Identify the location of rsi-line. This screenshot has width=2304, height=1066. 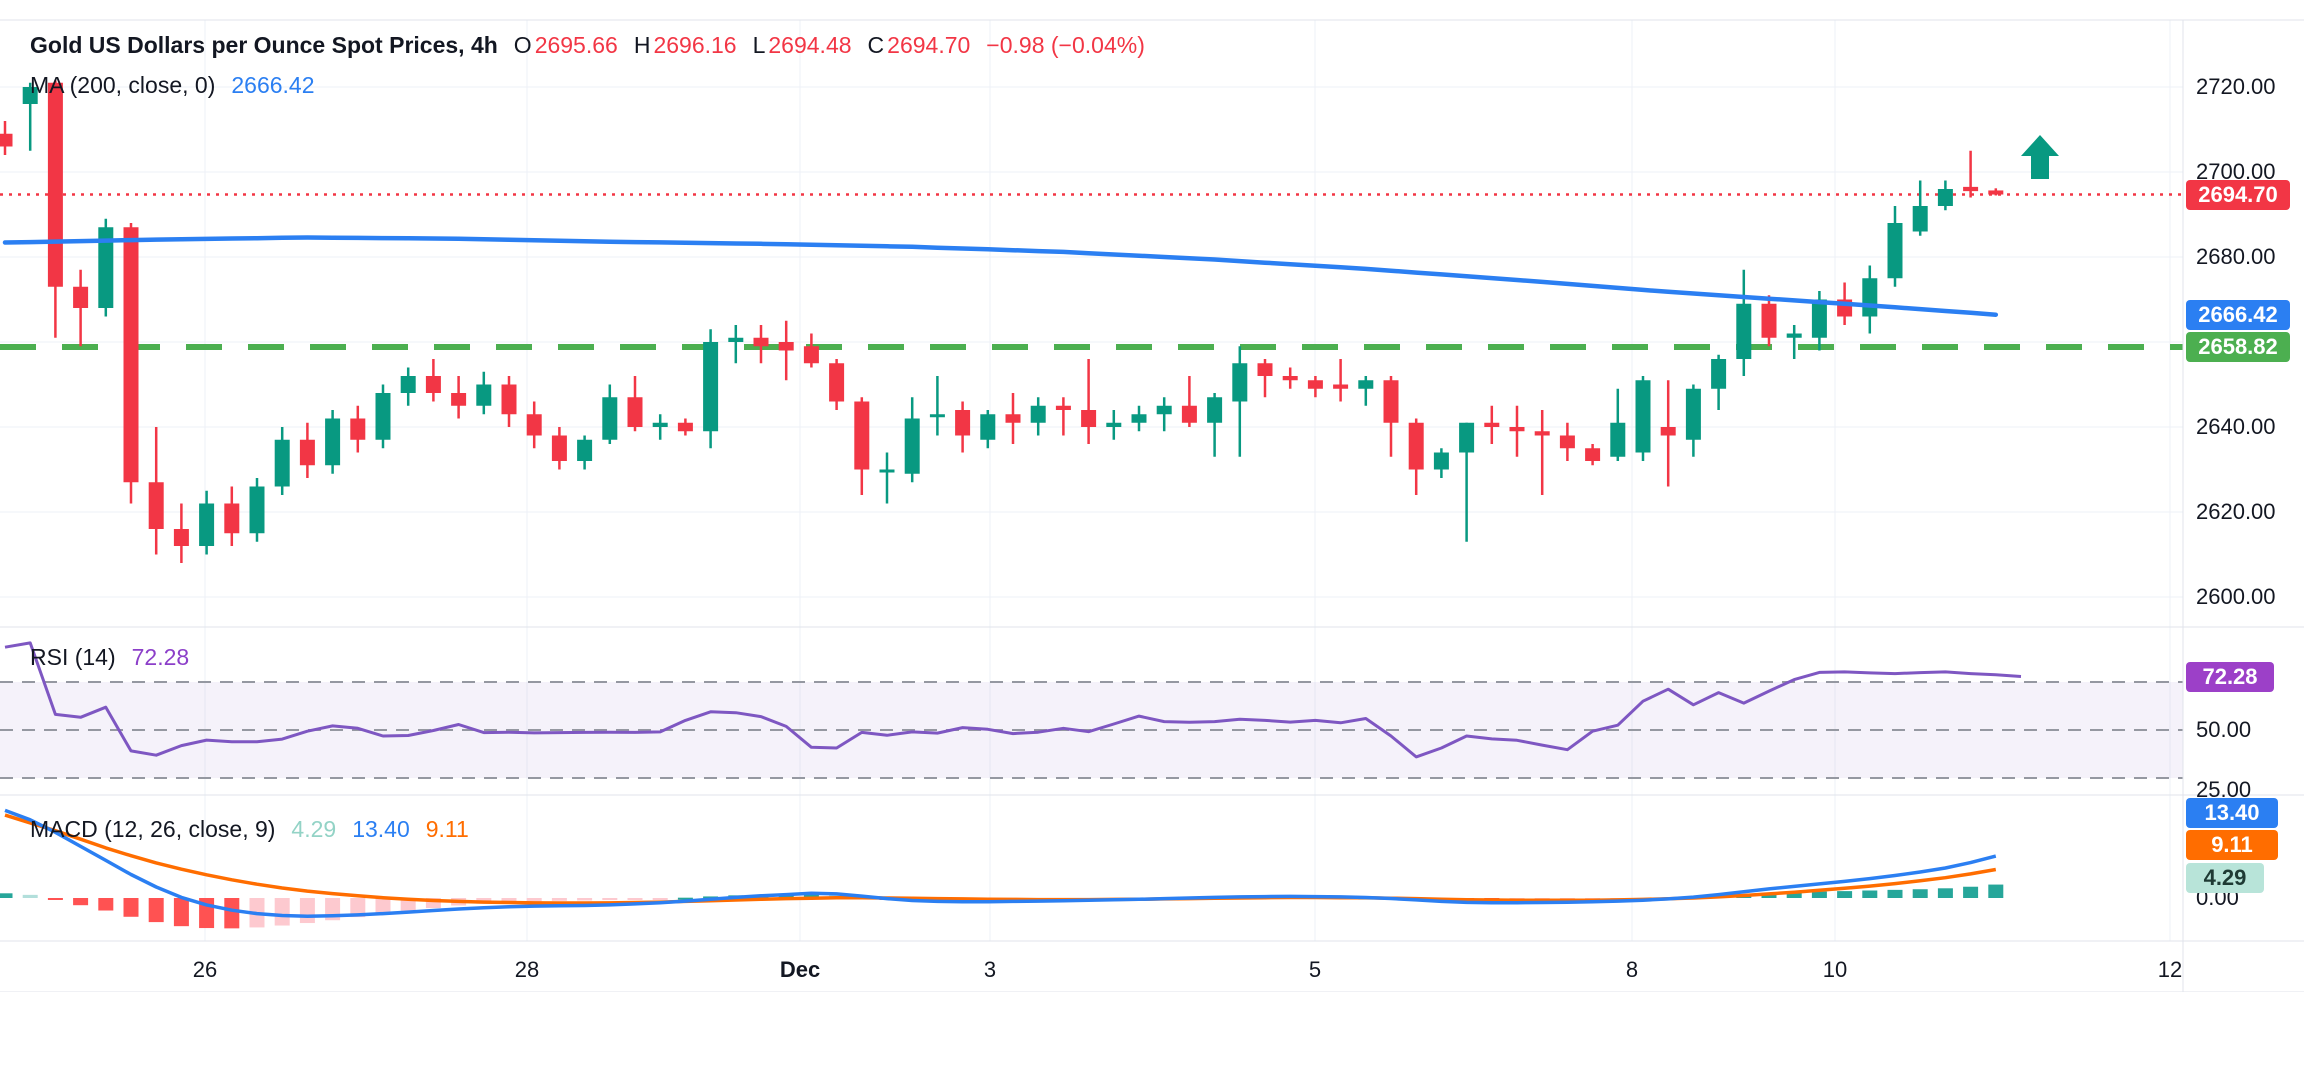
(1013, 700).